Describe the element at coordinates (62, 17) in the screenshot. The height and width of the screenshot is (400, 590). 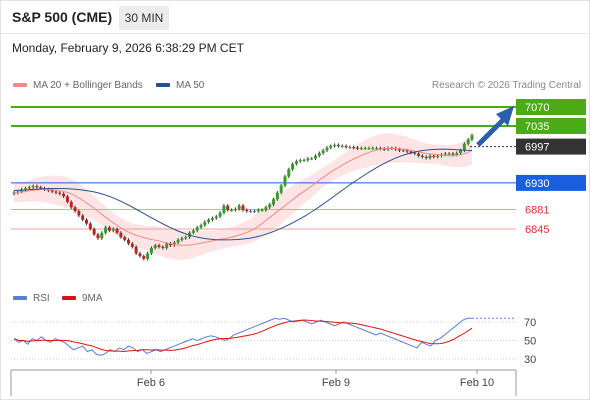
I see `instrument-title: S&P 500 (CME)` at that location.